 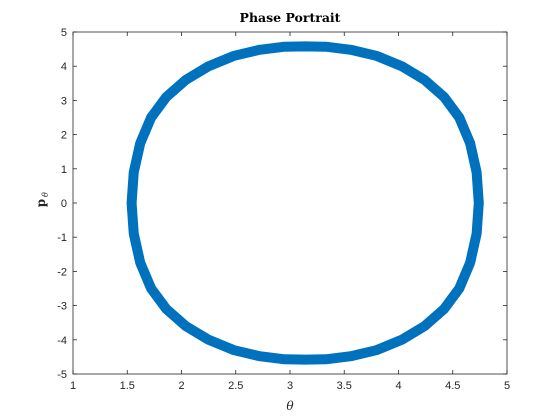 I want to click on y-axis-label: p θ, so click(x=42, y=199).